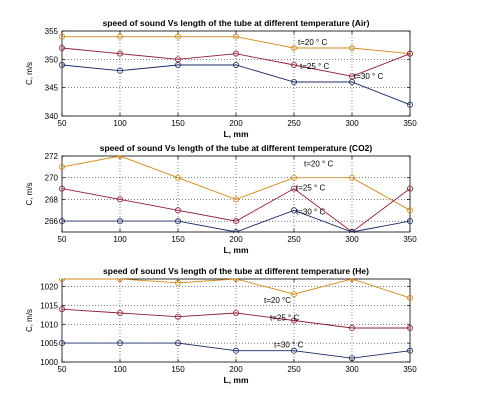 Image resolution: width=480 pixels, height=411 pixels. Describe the element at coordinates (52, 178) in the screenshot. I see `y-tick-label: 270` at that location.